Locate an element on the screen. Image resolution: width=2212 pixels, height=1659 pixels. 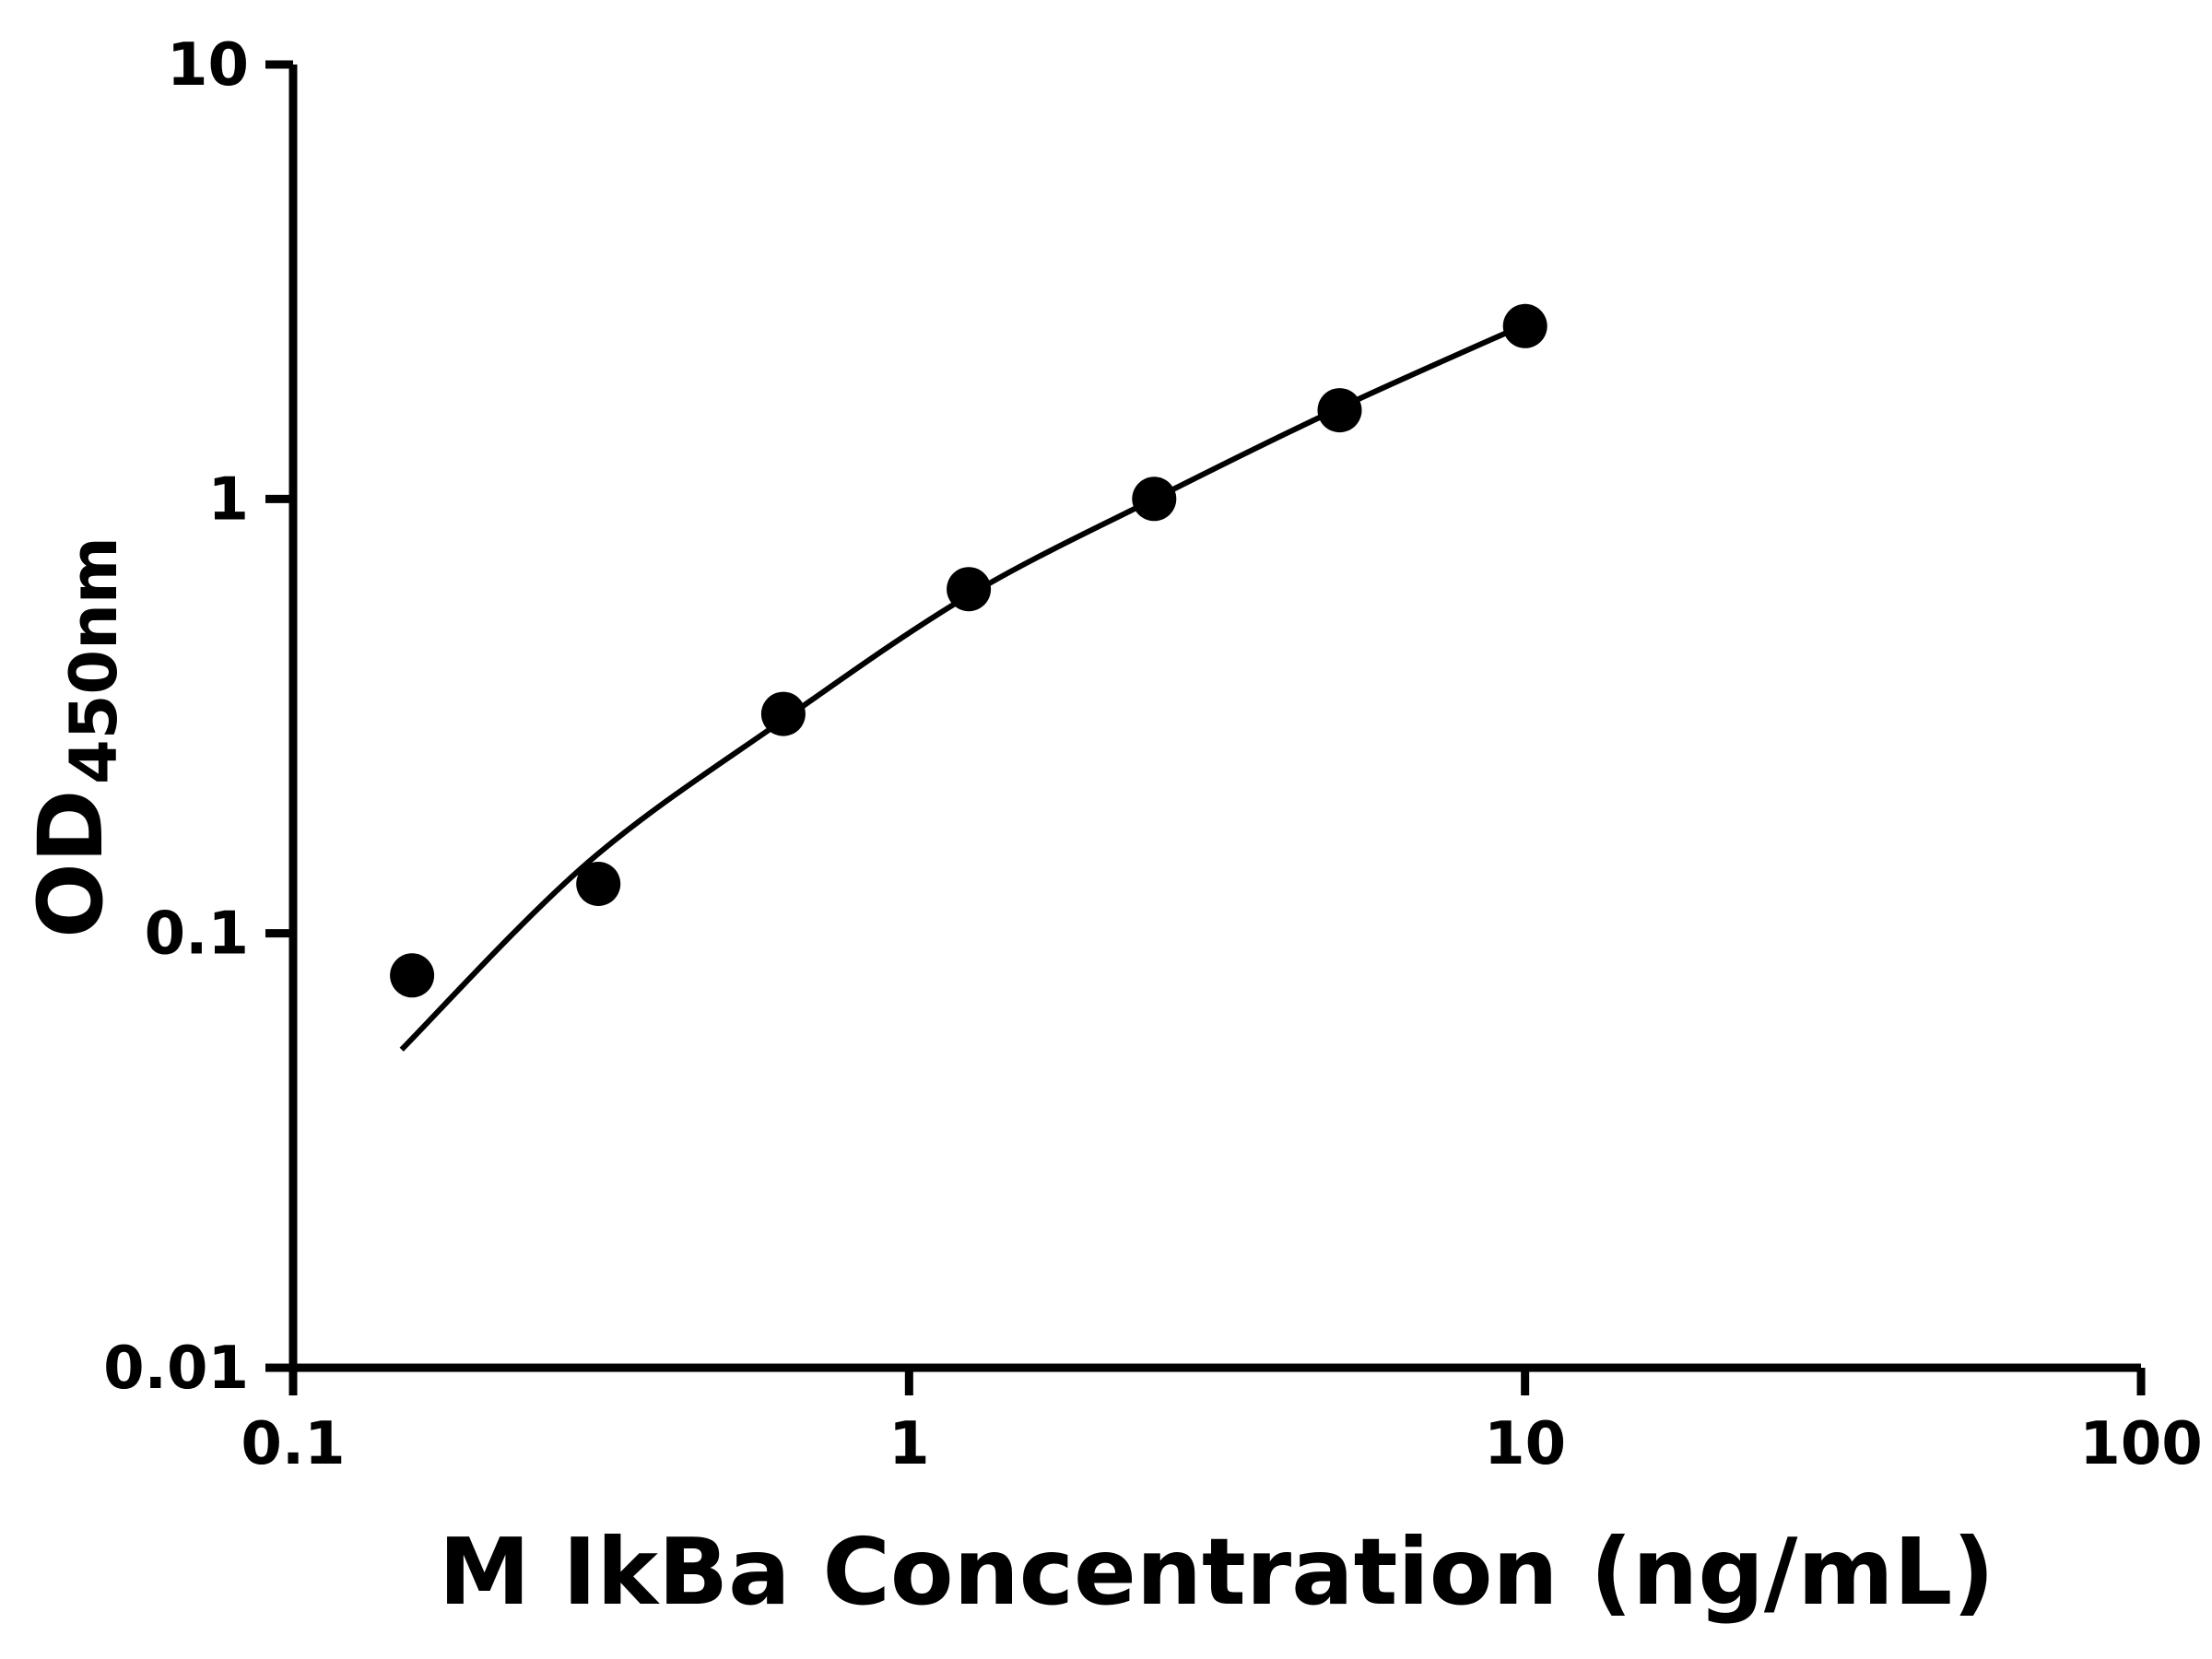
x-tick-label: 100 is located at coordinates (2141, 1444).